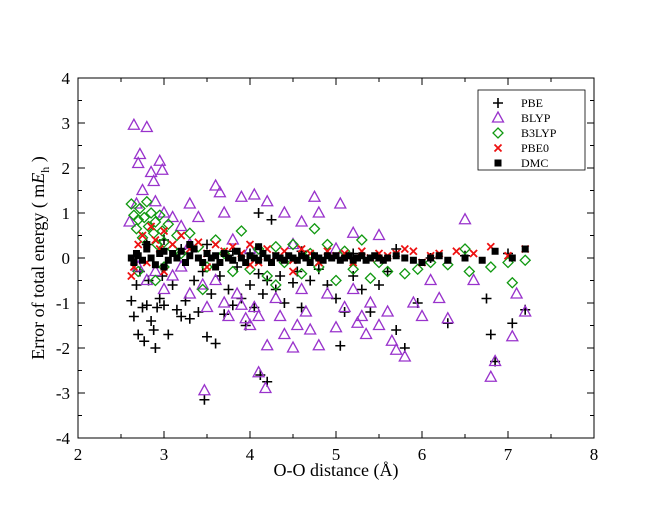  I want to click on series-b3lyp, so click(328, 245).